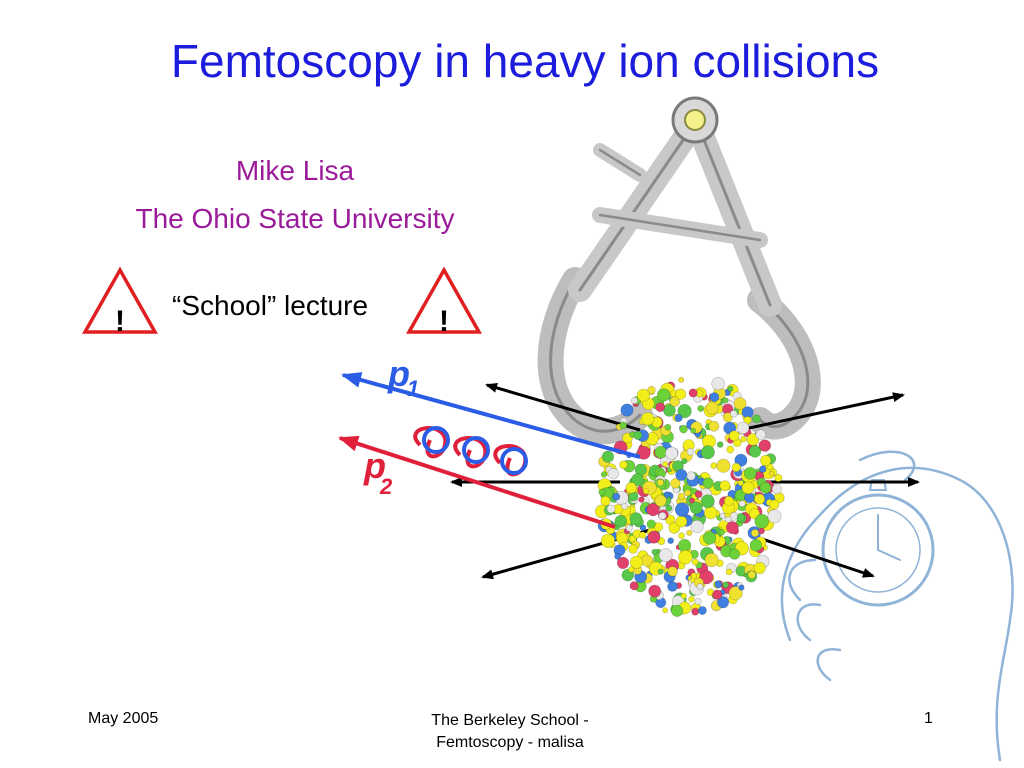 The height and width of the screenshot is (768, 1024). Describe the element at coordinates (123, 718) in the screenshot. I see `footer-date: May 2005` at that location.